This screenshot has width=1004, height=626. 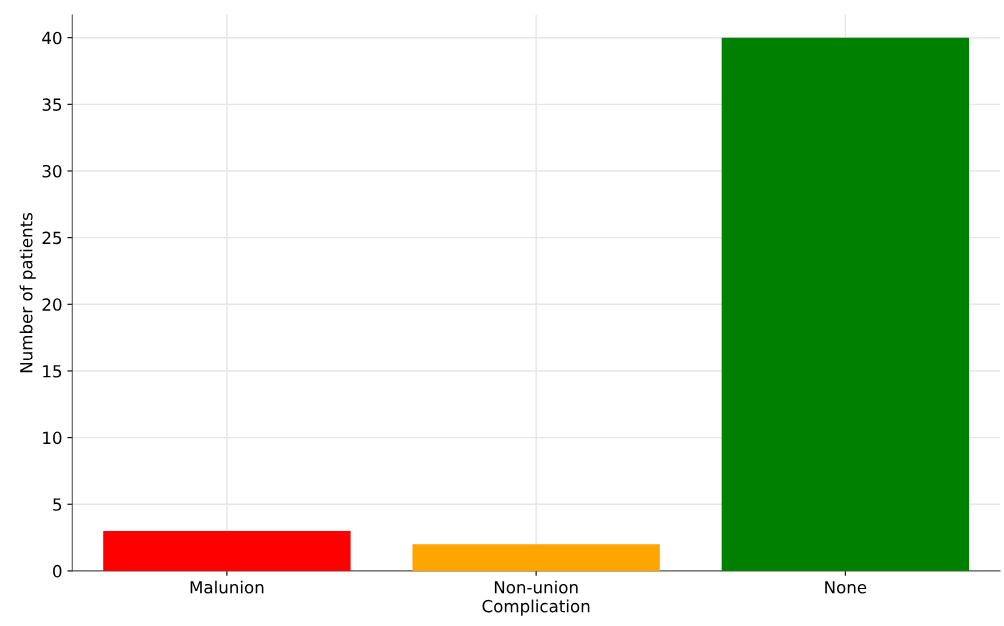 What do you see at coordinates (536, 607) in the screenshot?
I see `x-axis-title: Complication` at bounding box center [536, 607].